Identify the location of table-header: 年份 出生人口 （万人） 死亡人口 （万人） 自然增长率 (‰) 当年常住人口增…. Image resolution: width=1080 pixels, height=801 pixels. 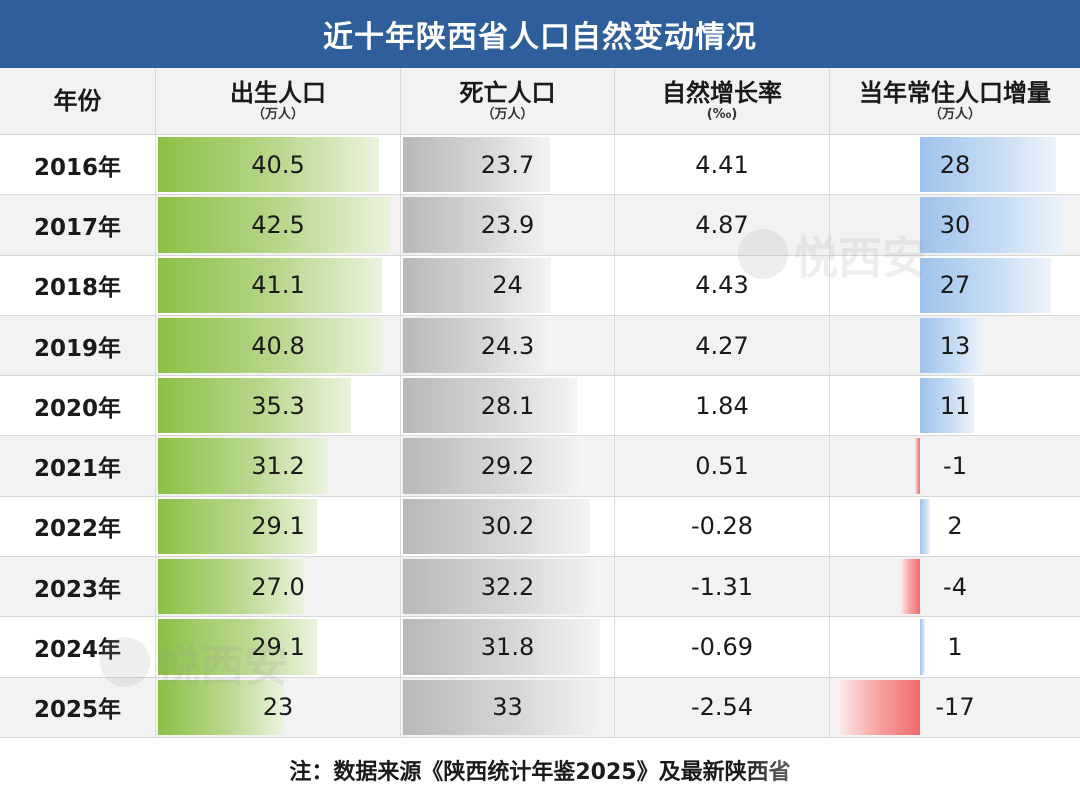
(540, 101).